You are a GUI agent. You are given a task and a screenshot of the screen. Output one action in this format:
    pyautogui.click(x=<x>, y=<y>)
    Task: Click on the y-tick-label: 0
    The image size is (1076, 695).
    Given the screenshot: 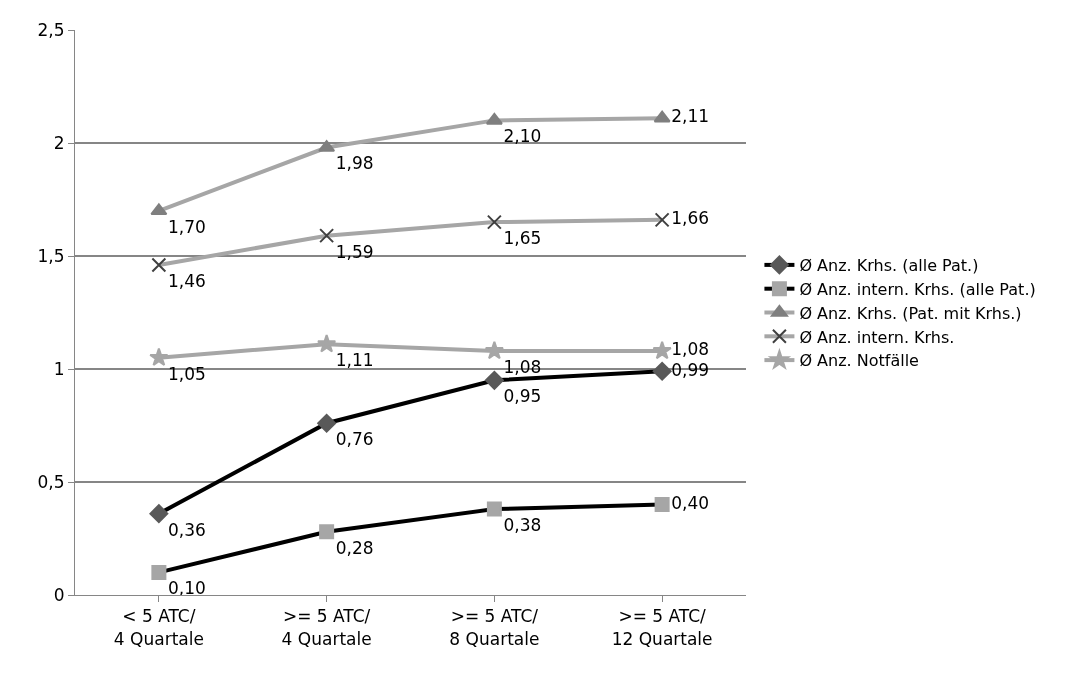 What is the action you would take?
    pyautogui.click(x=59, y=594)
    